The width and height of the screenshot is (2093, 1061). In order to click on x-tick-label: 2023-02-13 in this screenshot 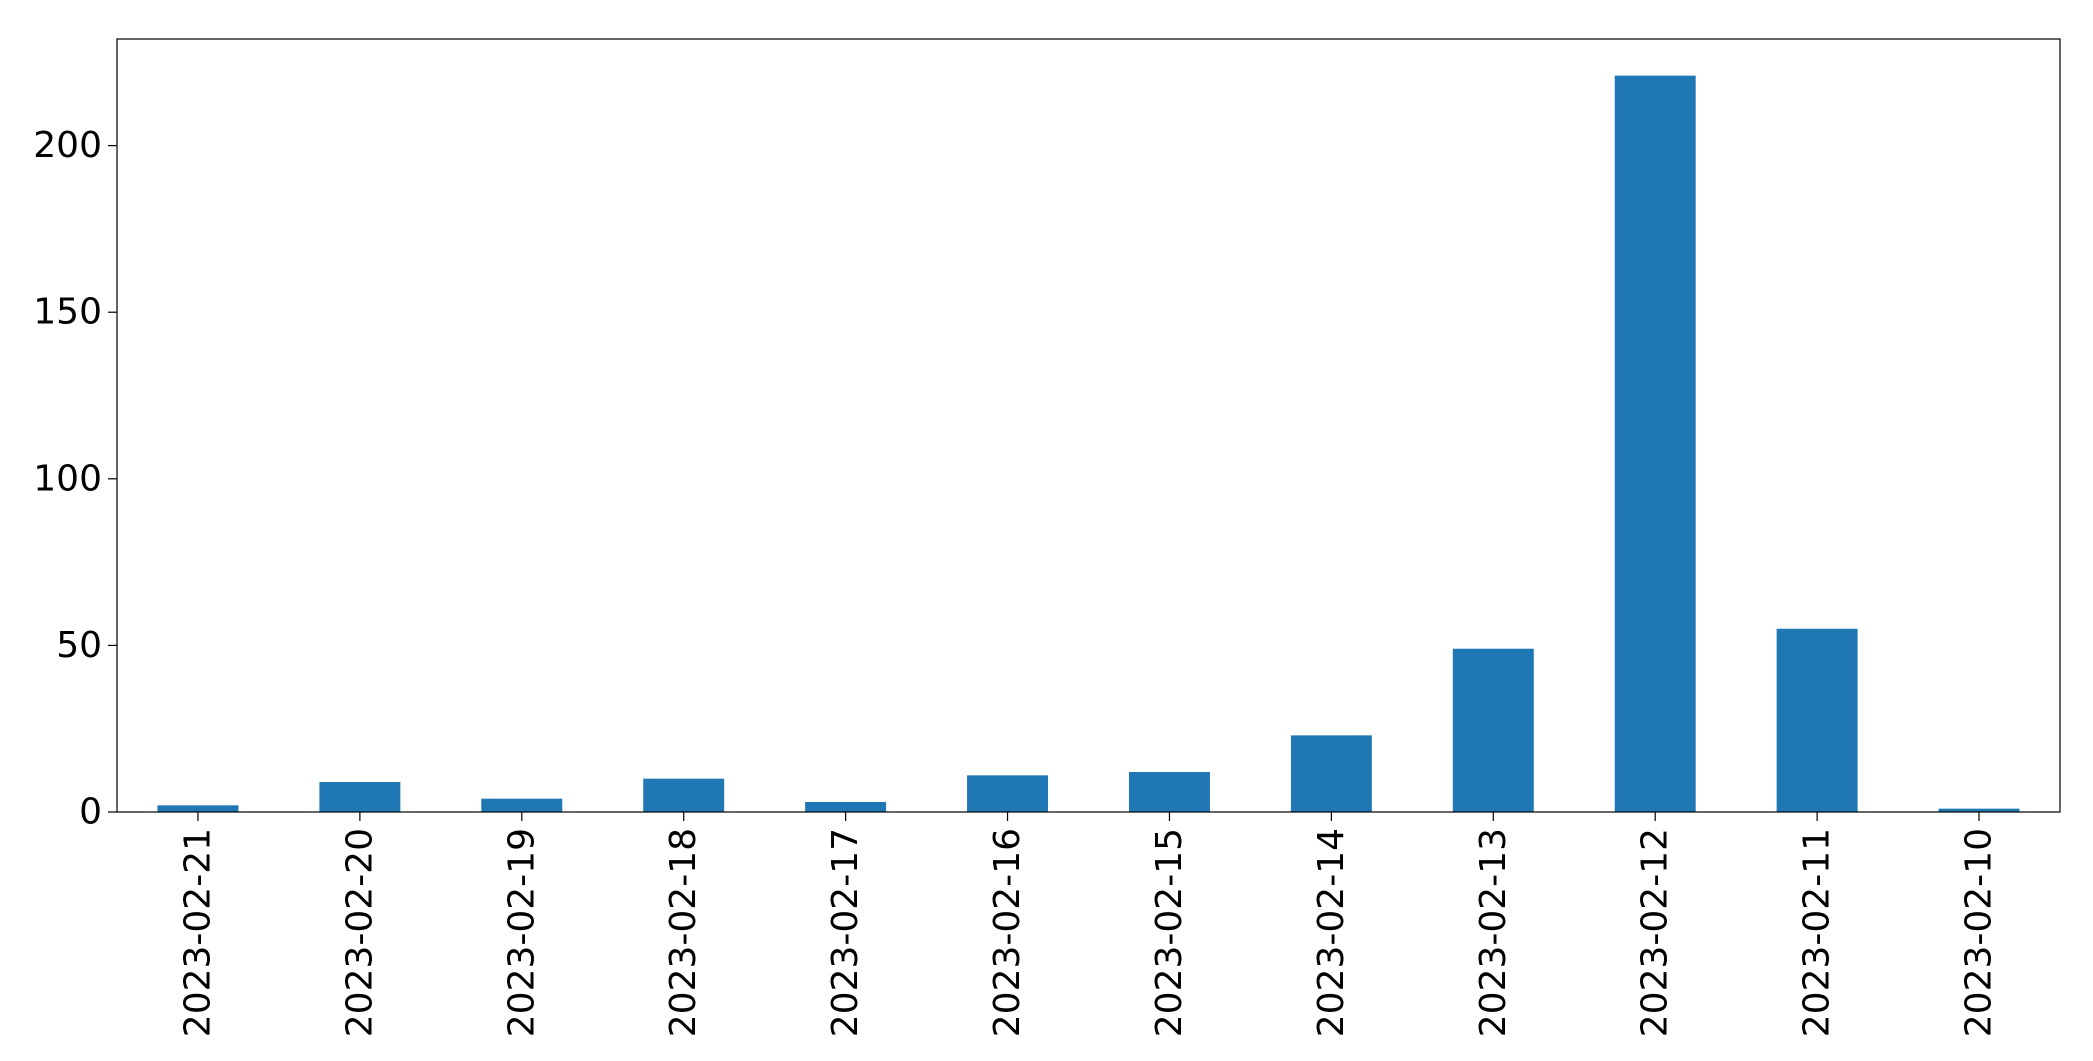, I will do `click(1493, 932)`.